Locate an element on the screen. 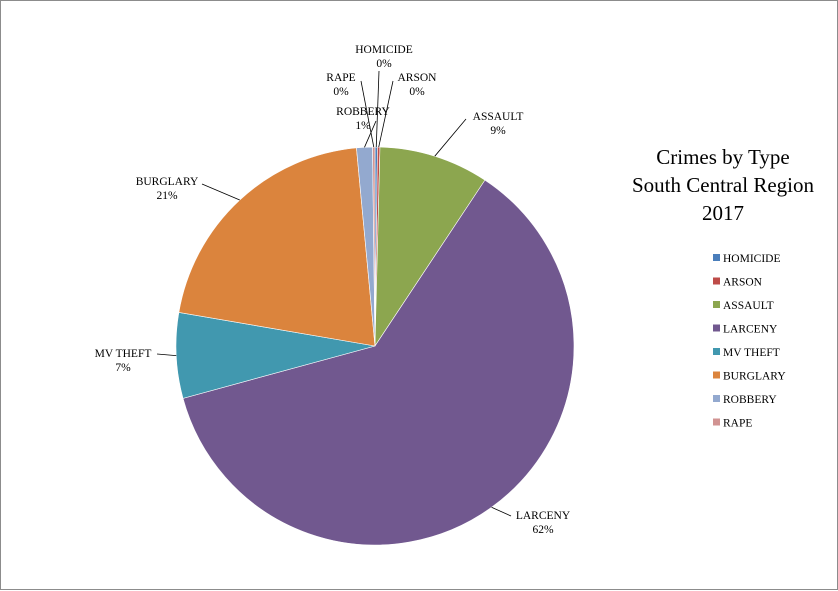  leader-line-burglary is located at coordinates (220, 192).